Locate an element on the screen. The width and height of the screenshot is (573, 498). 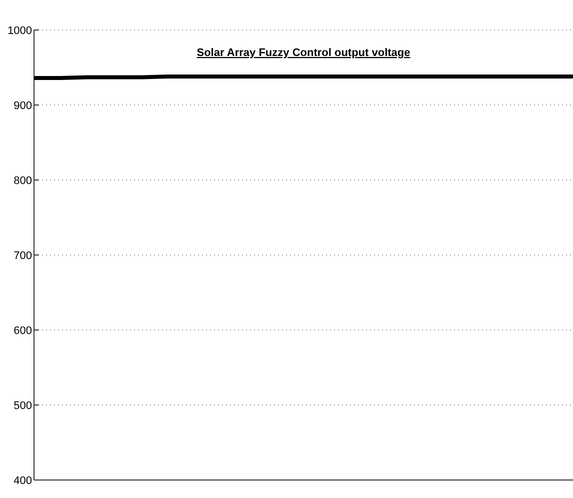
y-tick-label: 1000 is located at coordinates (20, 31).